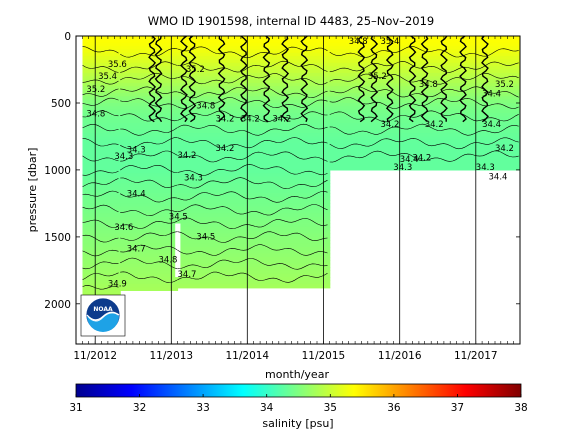 The width and height of the screenshot is (576, 432). What do you see at coordinates (178, 218) in the screenshot?
I see `contour-label: 34.5` at bounding box center [178, 218].